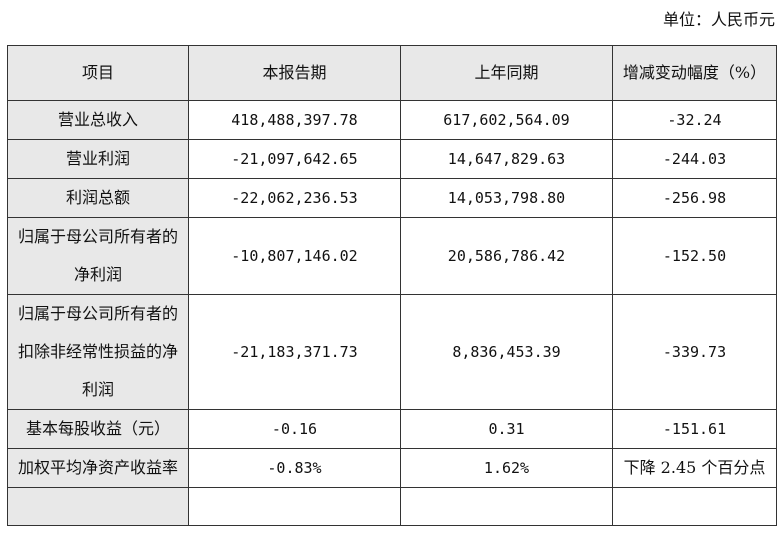  What do you see at coordinates (98, 159) in the screenshot?
I see `row-label: 营业利润` at bounding box center [98, 159].